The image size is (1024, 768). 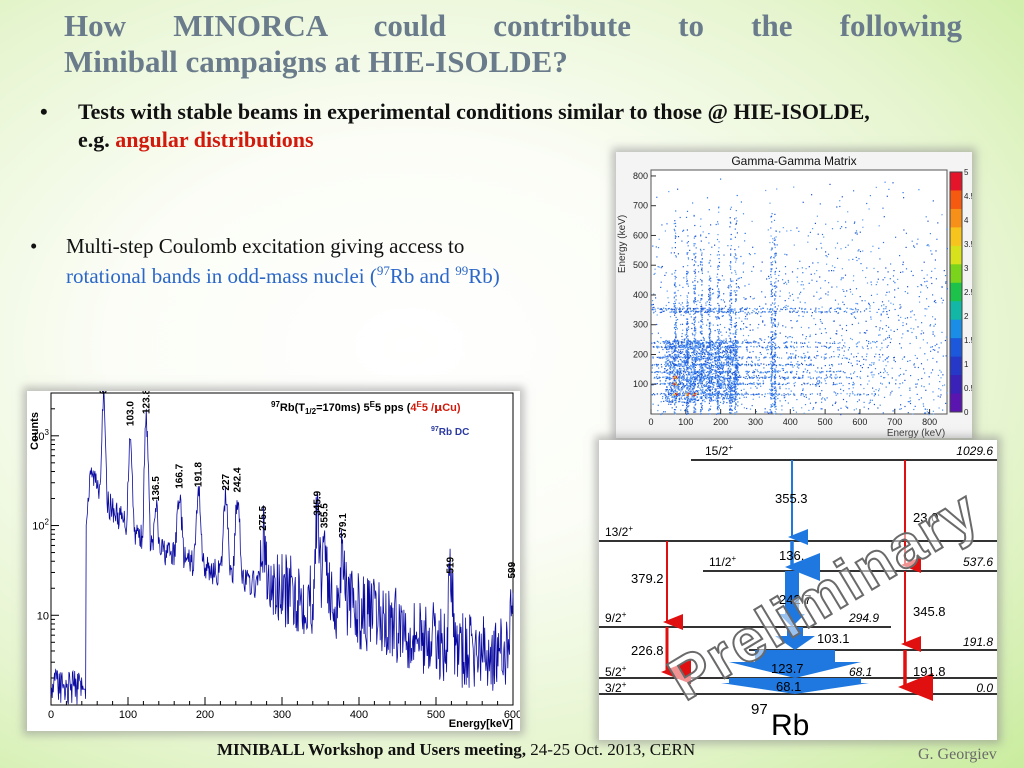 I want to click on mass-sup-99: 99, so click(x=462, y=270).